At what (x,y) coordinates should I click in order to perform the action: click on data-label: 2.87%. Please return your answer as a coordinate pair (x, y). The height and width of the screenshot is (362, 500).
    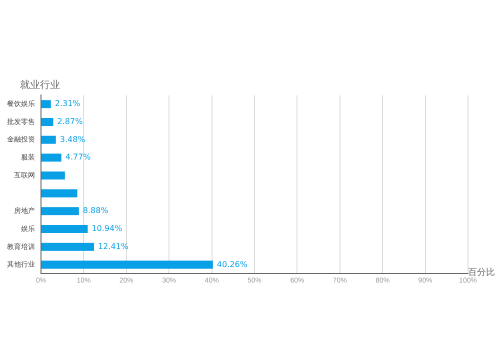
    Looking at the image, I should click on (70, 121).